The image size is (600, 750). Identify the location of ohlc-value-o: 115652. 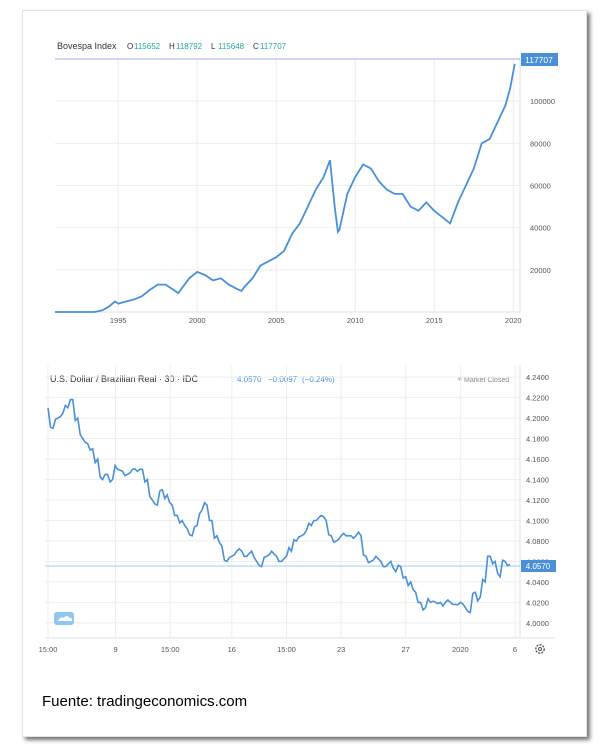
(147, 46).